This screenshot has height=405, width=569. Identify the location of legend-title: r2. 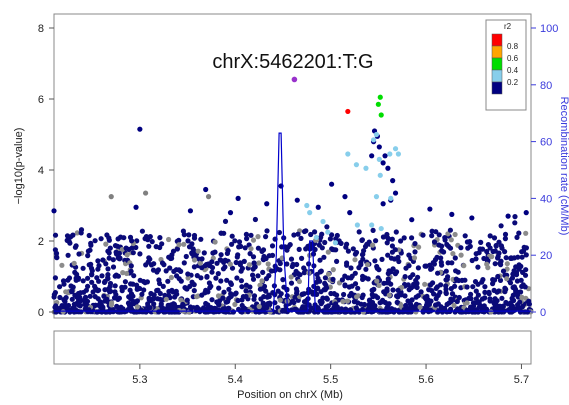
(508, 26).